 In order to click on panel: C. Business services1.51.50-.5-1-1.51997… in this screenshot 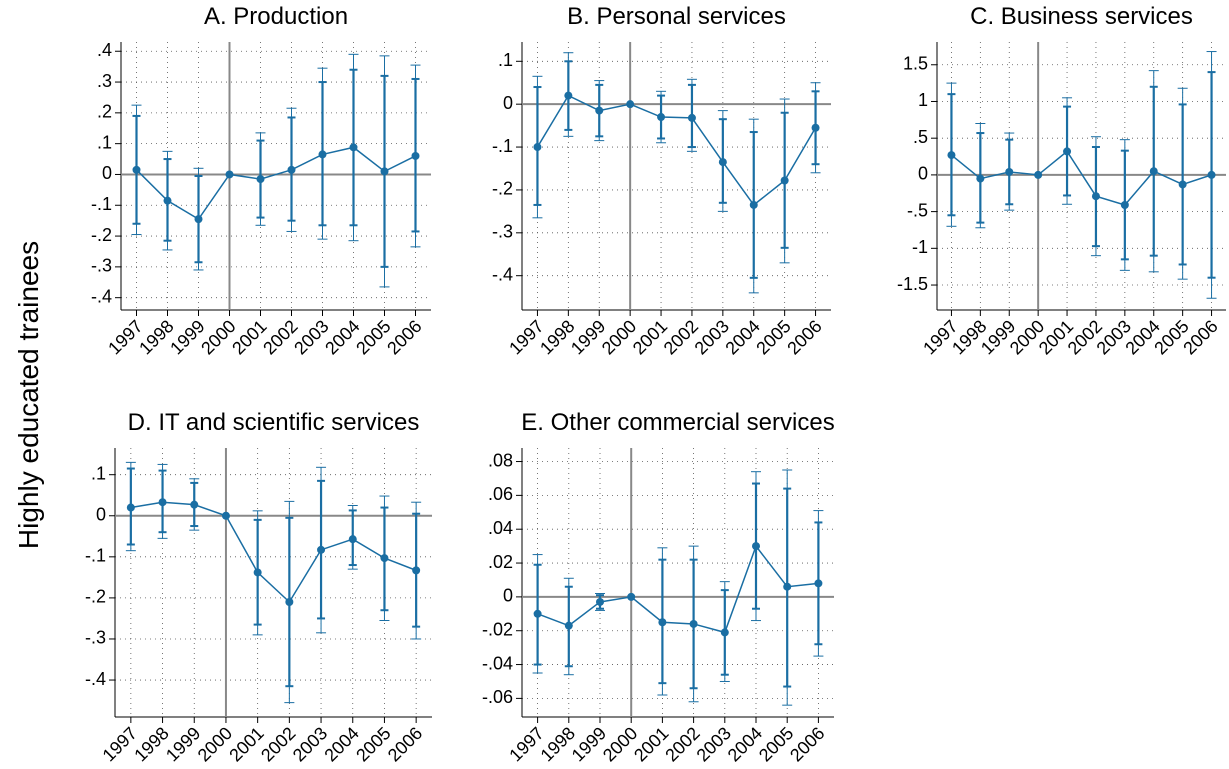, I will do `click(1061, 181)`.